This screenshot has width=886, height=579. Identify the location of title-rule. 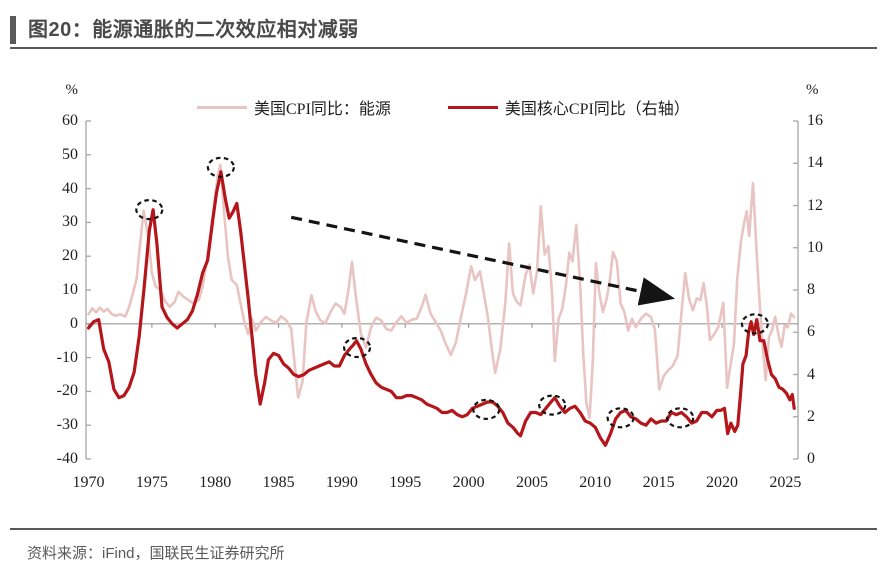
(443, 48).